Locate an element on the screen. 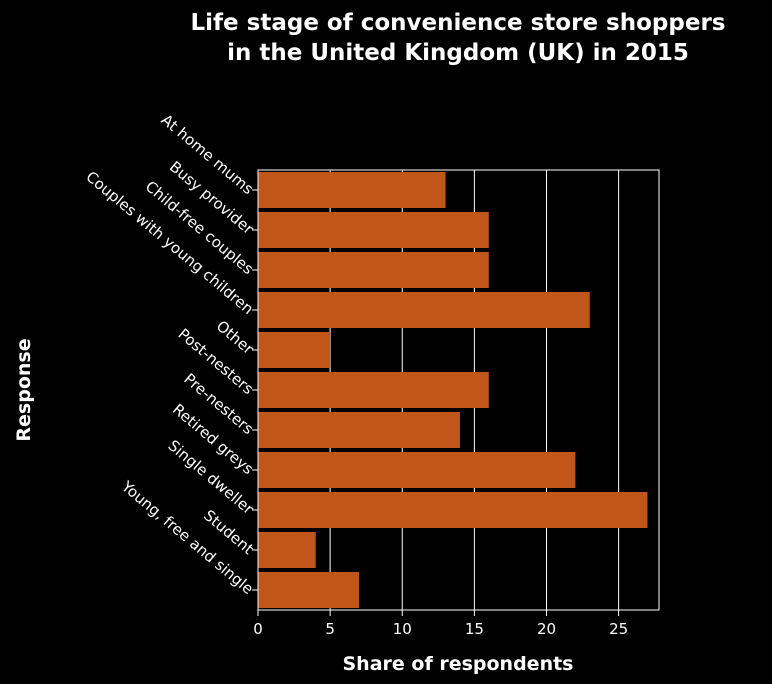  y-axis-title: Response is located at coordinates (24, 389).